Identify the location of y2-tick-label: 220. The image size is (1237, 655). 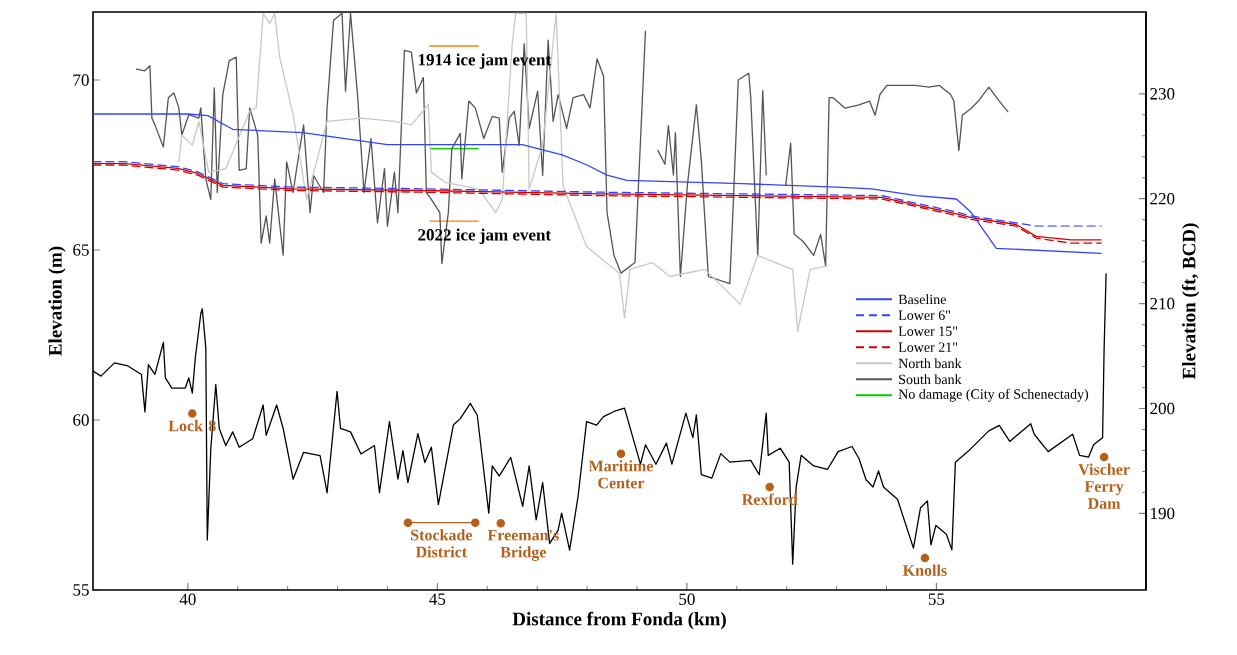
(1162, 198).